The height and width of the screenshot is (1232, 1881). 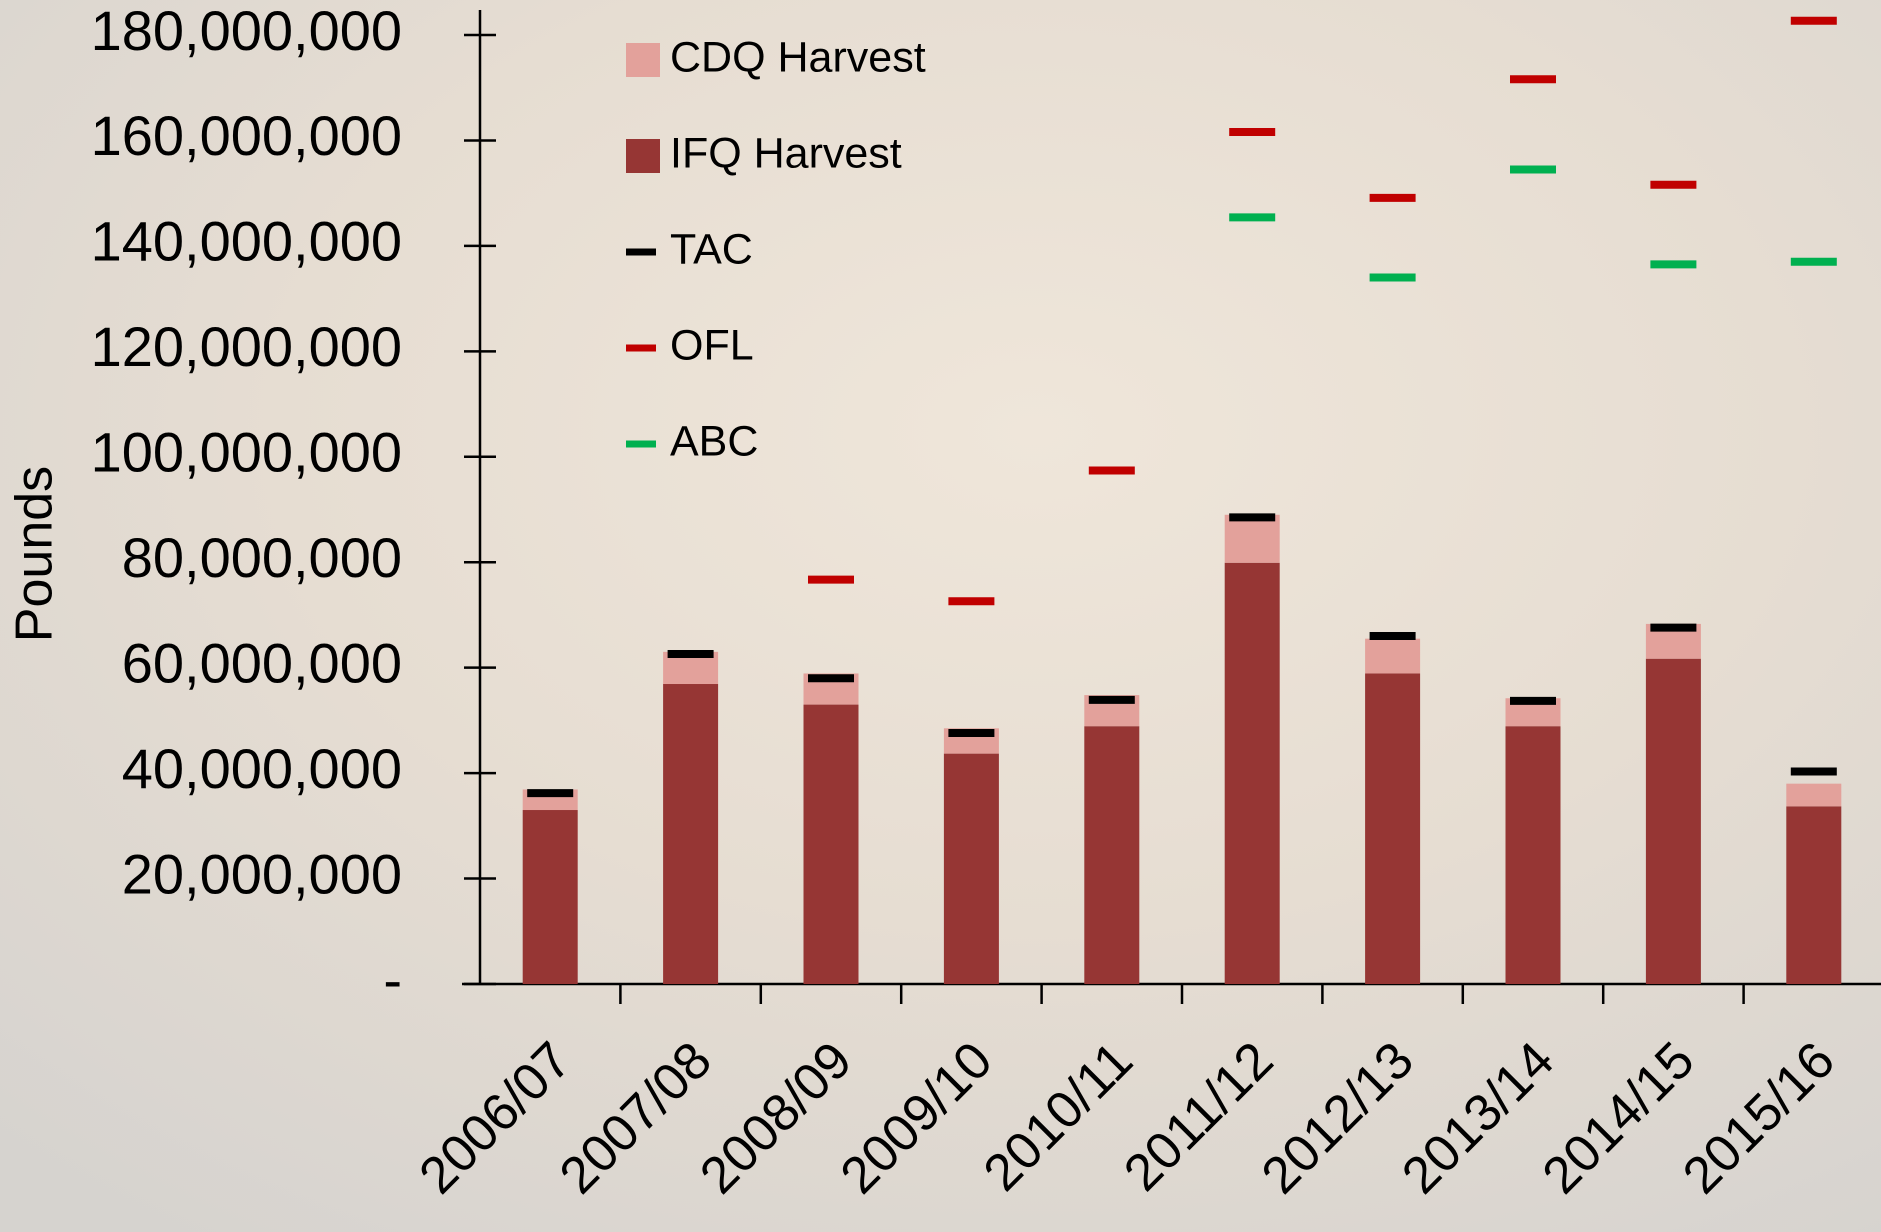 I want to click on legend-label: IFQ Harvest, so click(x=786, y=153).